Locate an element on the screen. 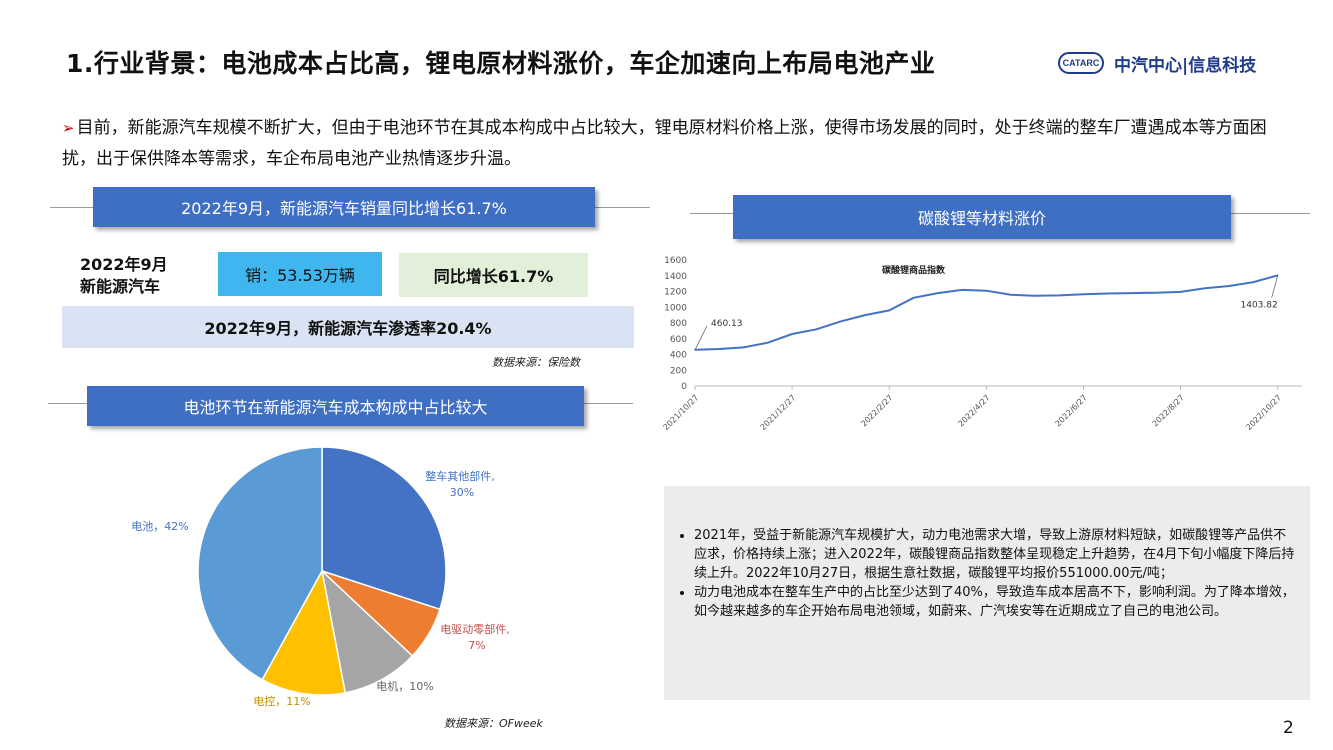 This screenshot has height=750, width=1333. penetration-rate-box: 2022年9月，新能源汽车渗透率20.4% is located at coordinates (348, 327).